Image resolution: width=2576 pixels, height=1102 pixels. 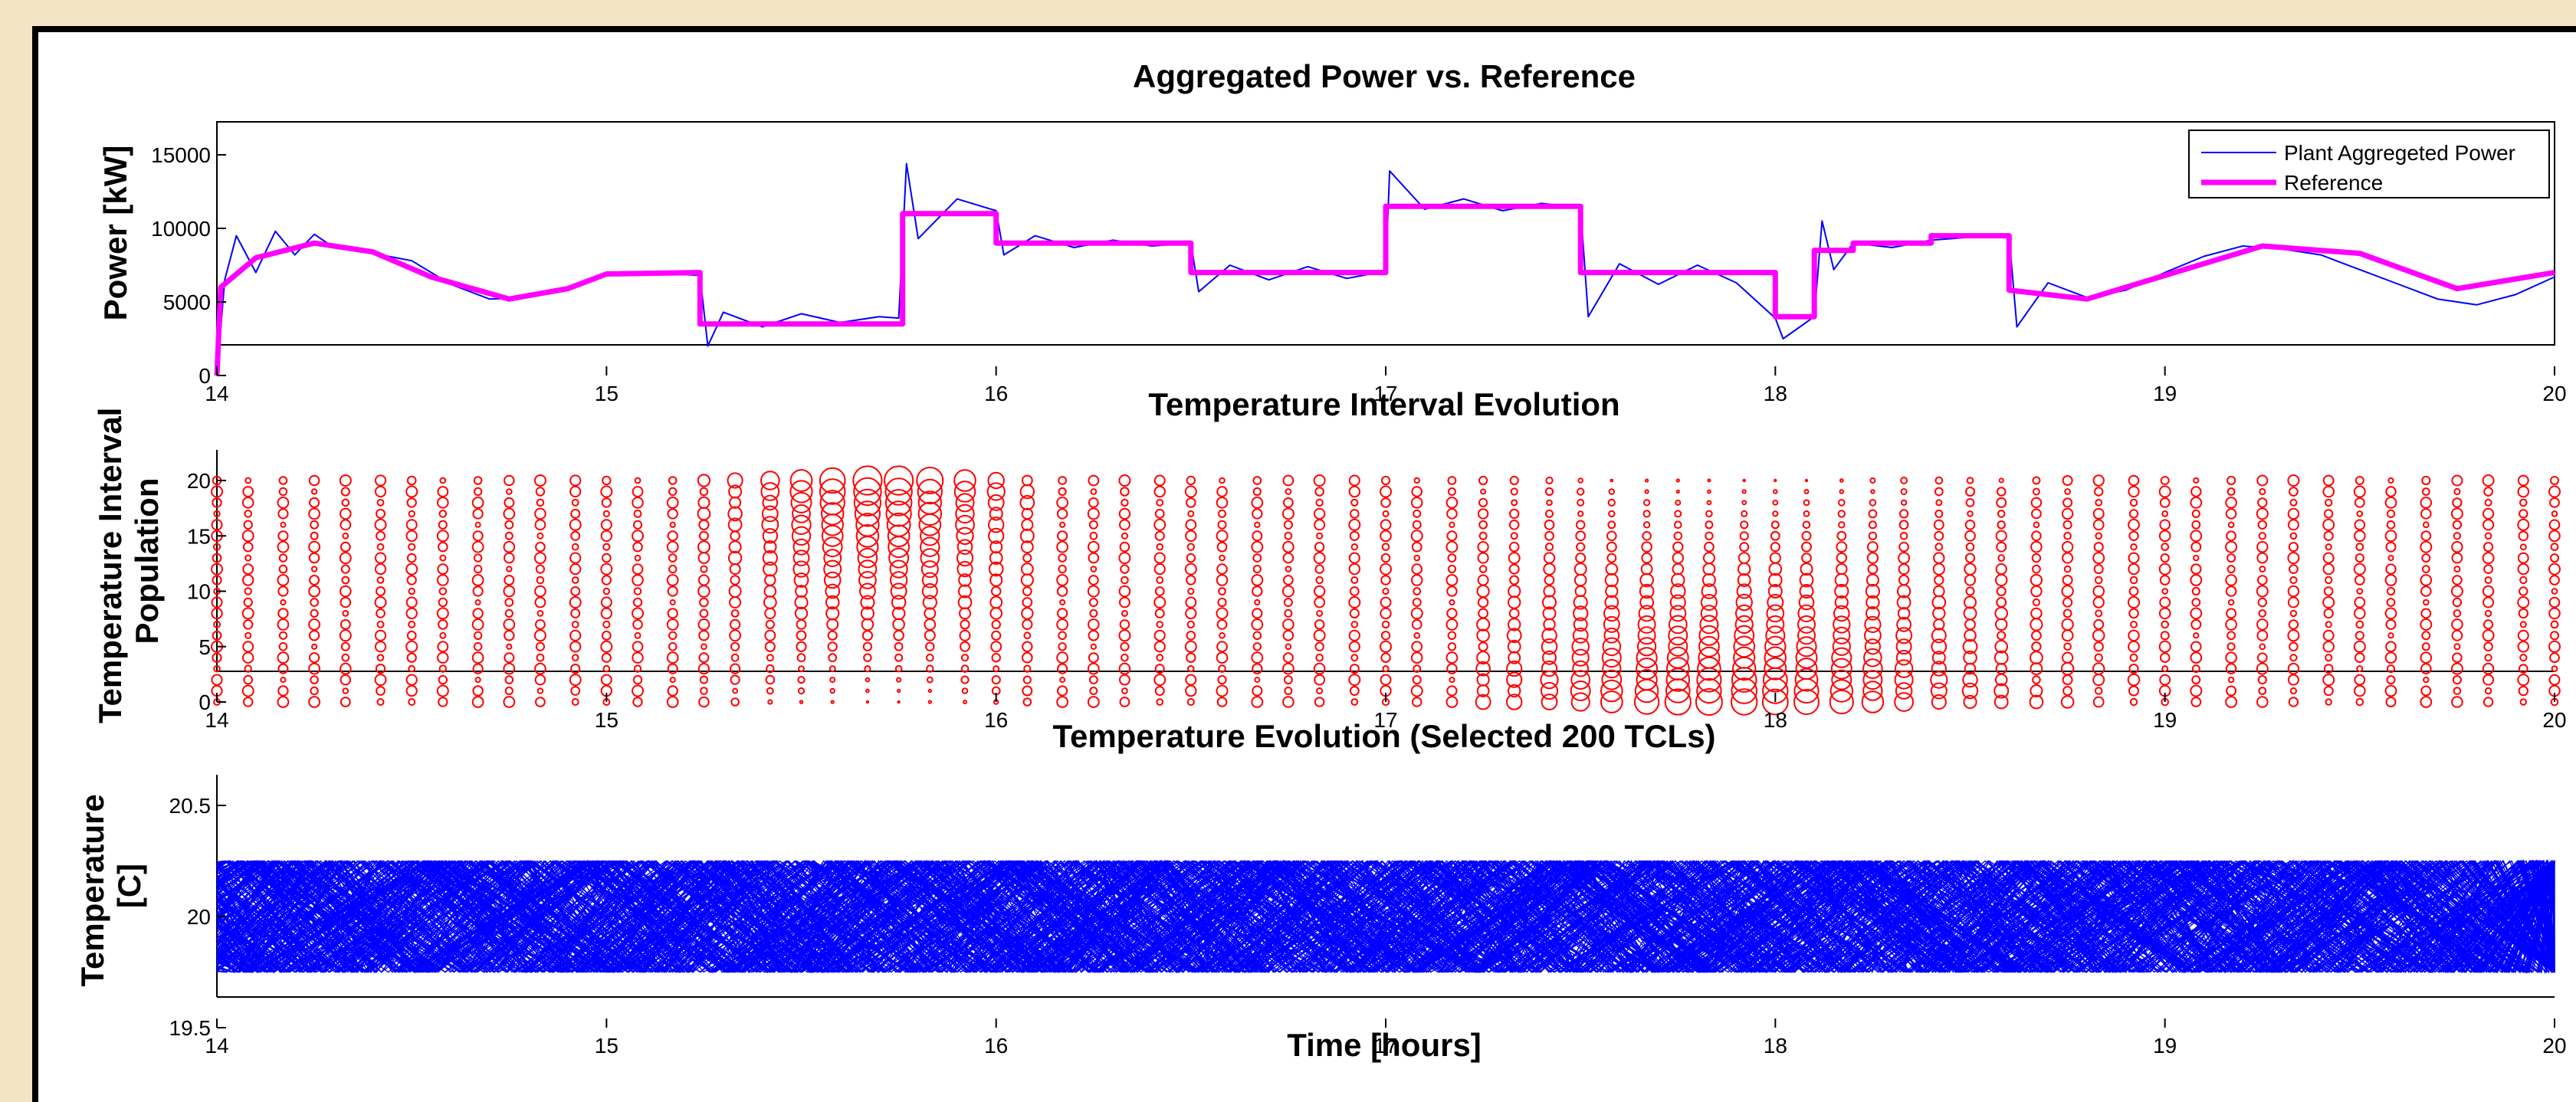 What do you see at coordinates (1385, 916) in the screenshot?
I see `tcl-temperature-line` at bounding box center [1385, 916].